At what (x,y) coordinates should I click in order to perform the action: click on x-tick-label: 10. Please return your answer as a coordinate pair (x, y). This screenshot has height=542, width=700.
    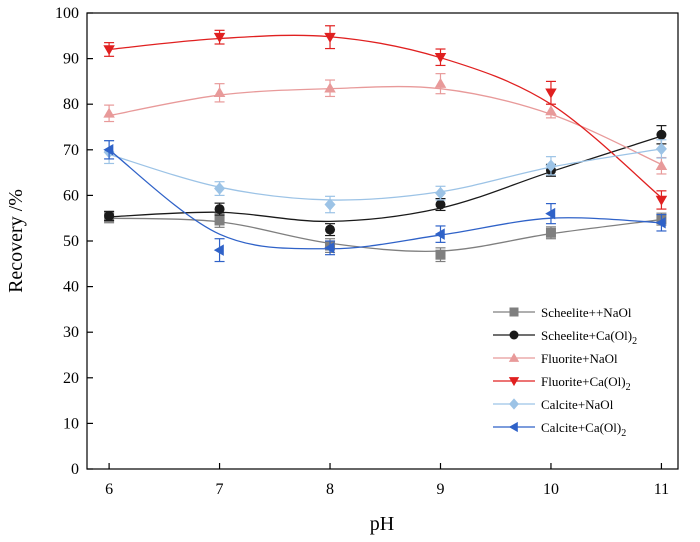
    Looking at the image, I should click on (551, 489).